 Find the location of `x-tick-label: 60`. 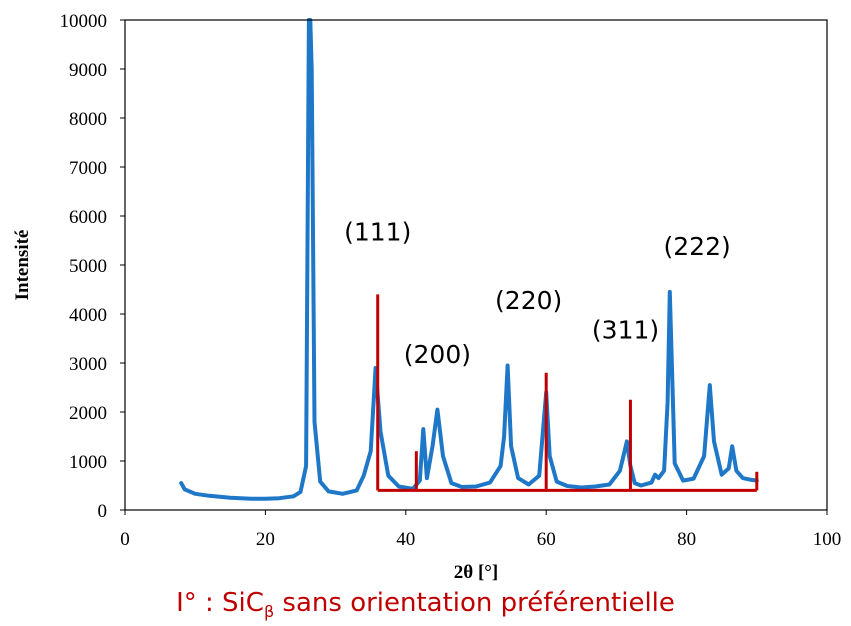

x-tick-label: 60 is located at coordinates (546, 539).